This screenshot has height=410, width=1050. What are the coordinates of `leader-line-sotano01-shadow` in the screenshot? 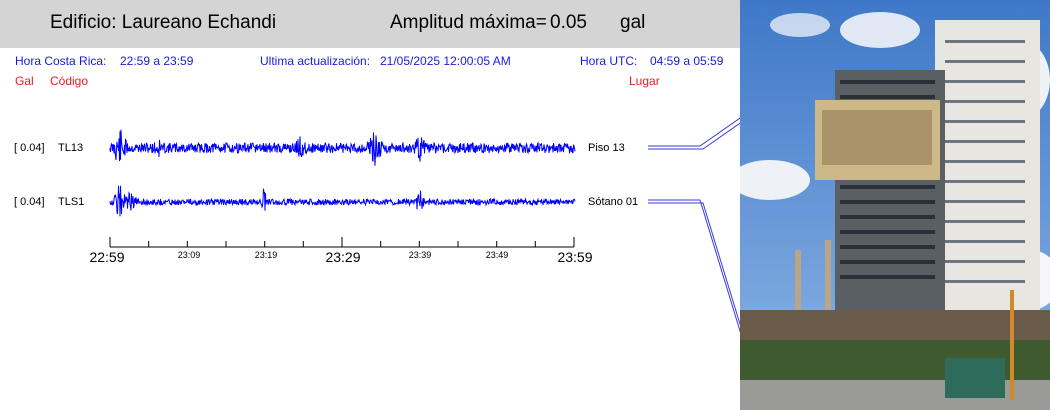 It's located at (694, 293).